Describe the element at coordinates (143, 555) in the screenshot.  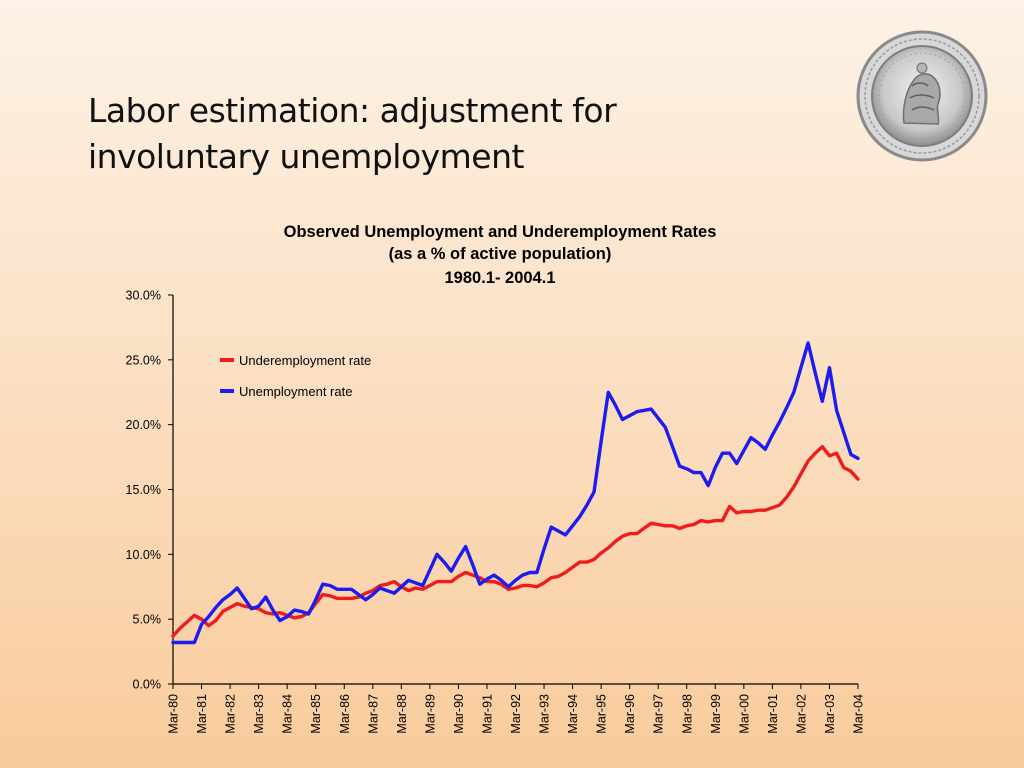
I see `y-tick-label: 10.0%` at that location.